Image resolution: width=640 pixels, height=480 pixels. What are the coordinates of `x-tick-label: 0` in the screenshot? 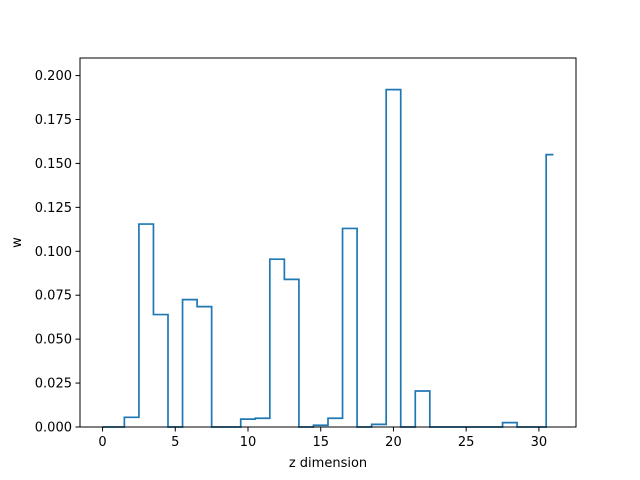 It's located at (102, 442).